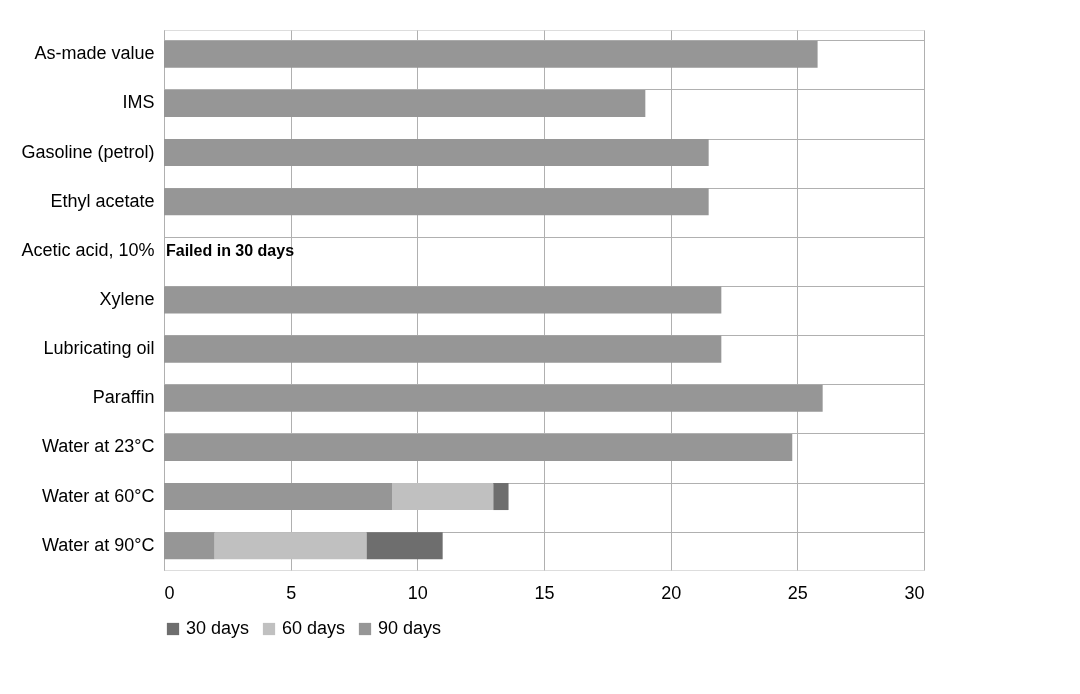 The image size is (1080, 694). Describe the element at coordinates (230, 250) in the screenshot. I see `annotation: Failed in 30 days` at that location.